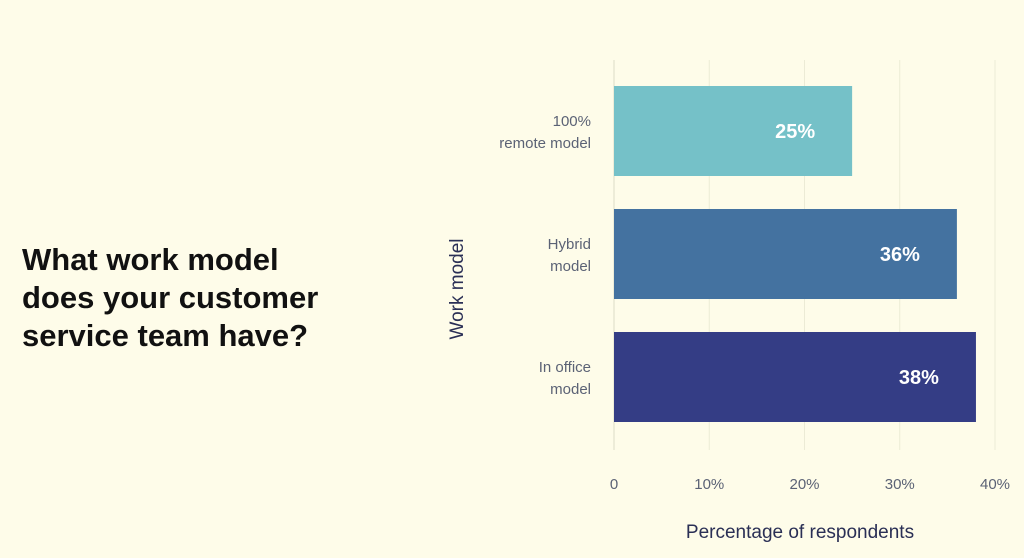 The height and width of the screenshot is (558, 1024). What do you see at coordinates (900, 255) in the screenshot?
I see `bar-value-label: 36%` at bounding box center [900, 255].